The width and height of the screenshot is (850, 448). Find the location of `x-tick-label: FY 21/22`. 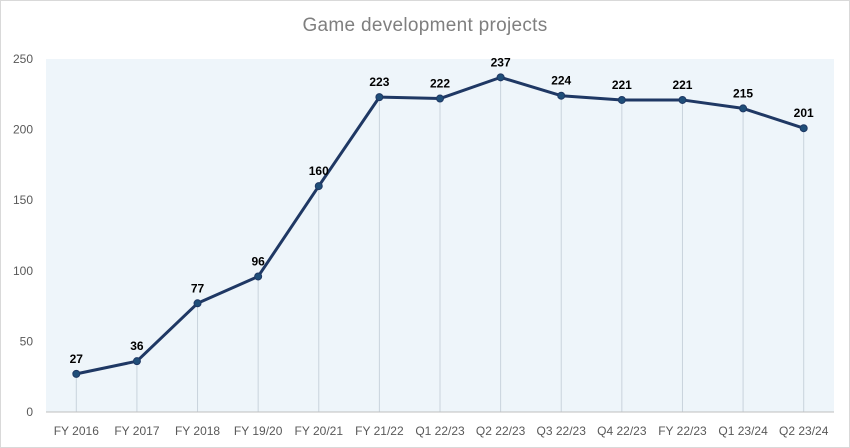

x-tick-label: FY 21/22 is located at coordinates (379, 431).